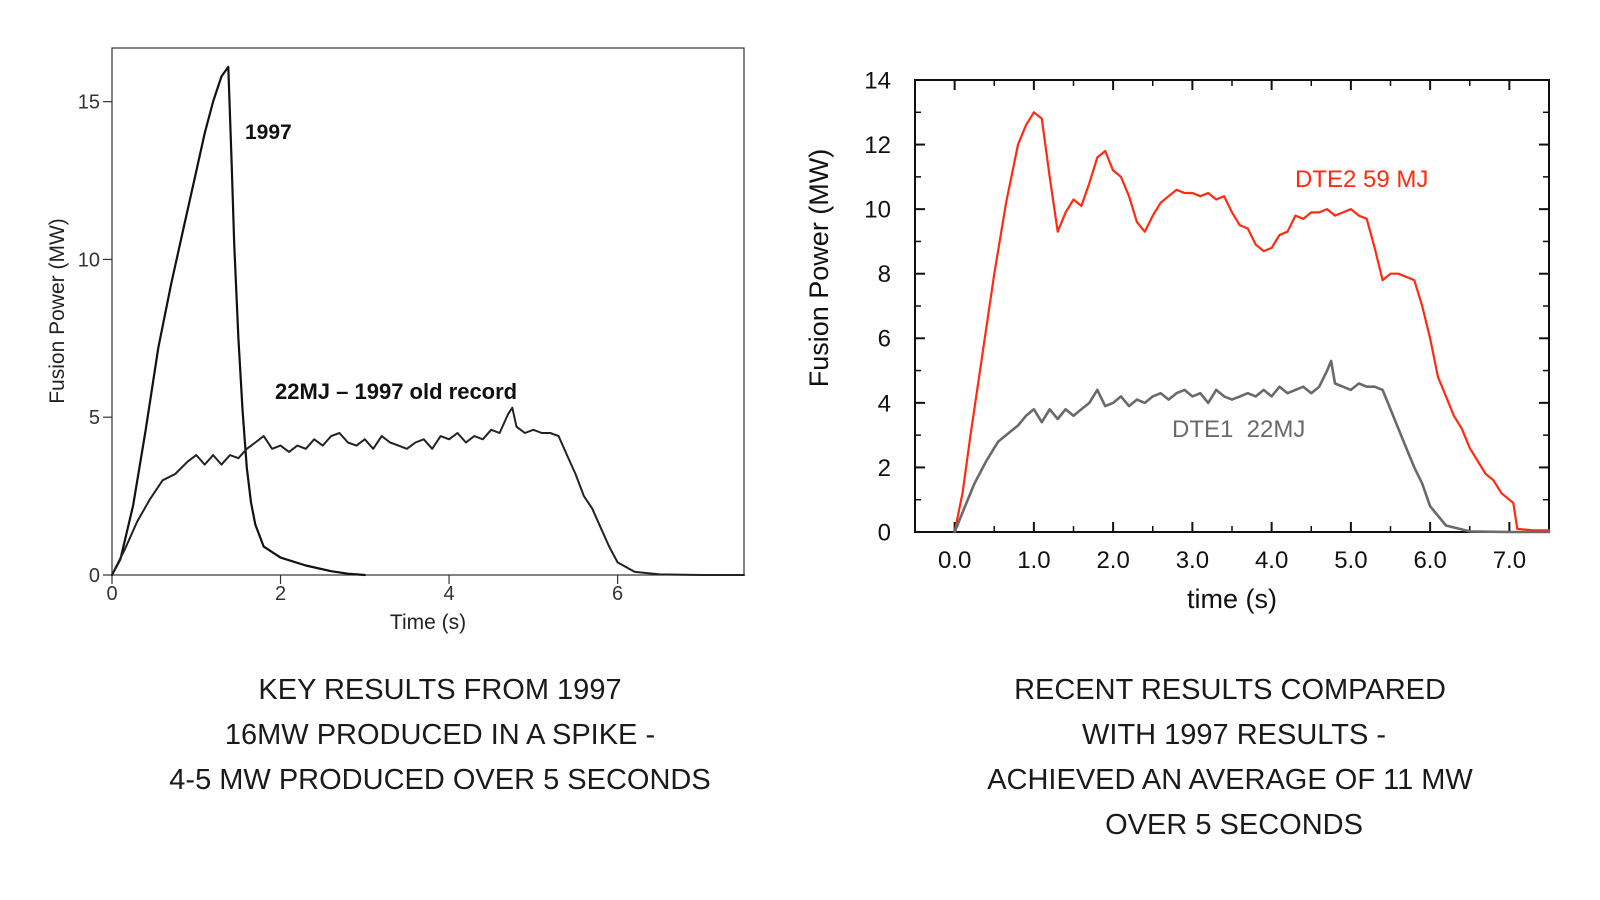 The width and height of the screenshot is (1600, 900). I want to click on caption-left-line-1: KEY RESULTS FROM 1997, so click(440, 690).